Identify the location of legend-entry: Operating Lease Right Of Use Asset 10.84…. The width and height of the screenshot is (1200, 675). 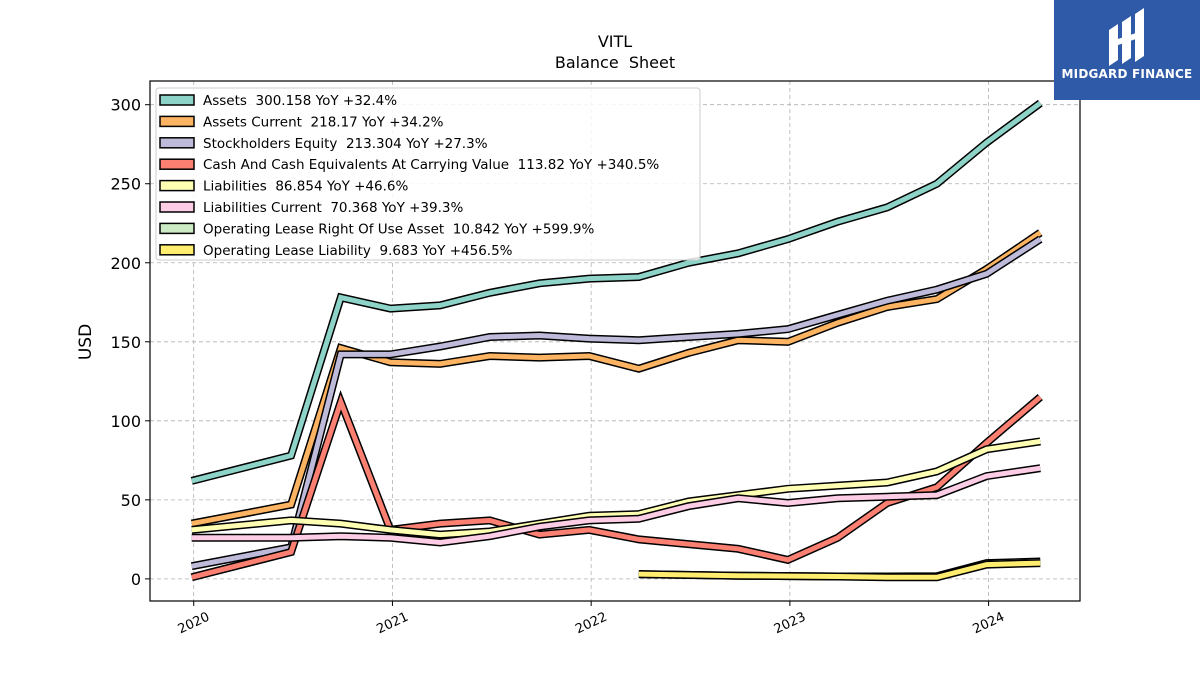
(377, 229).